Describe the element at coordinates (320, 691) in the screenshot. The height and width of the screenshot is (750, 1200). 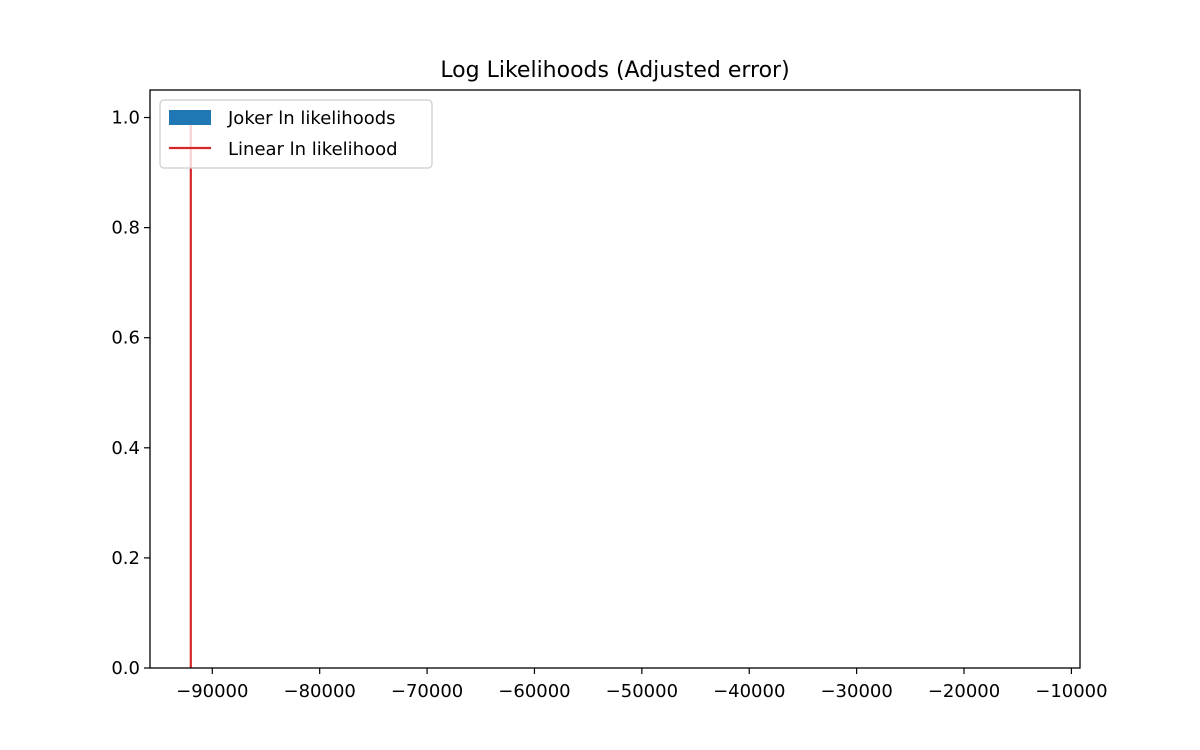
I see `x-tick-label: −80000` at that location.